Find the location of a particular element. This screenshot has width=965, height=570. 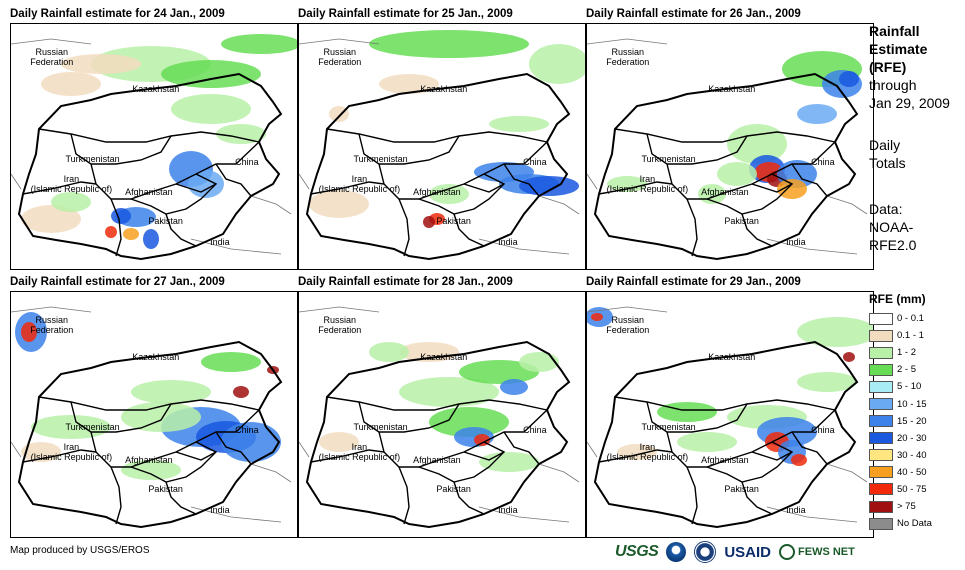

legend-item: 2 - 5 is located at coordinates (917, 369).